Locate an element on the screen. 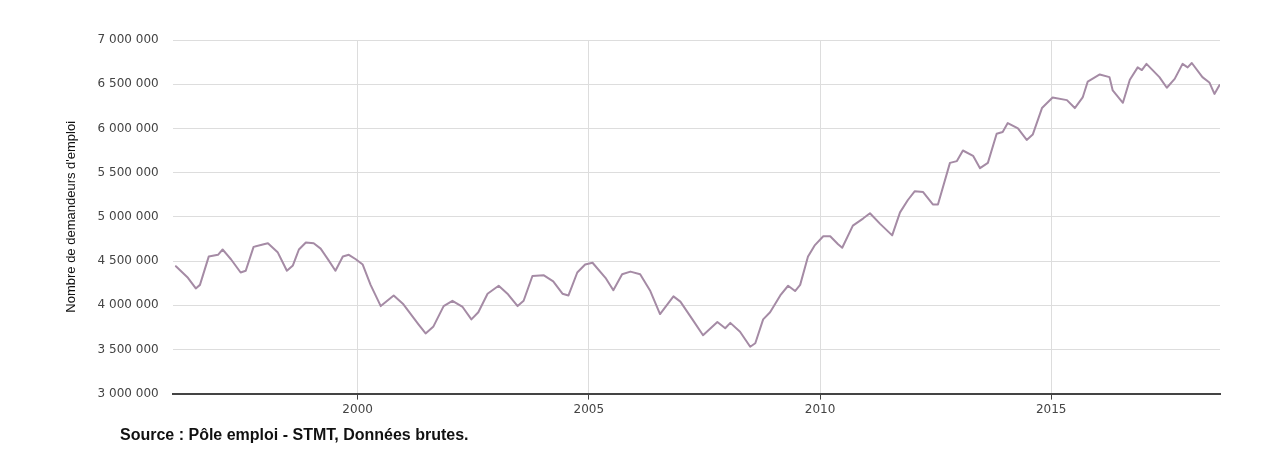 This screenshot has height=469, width=1263. y-tick-label: 5 500 000 is located at coordinates (128, 171).